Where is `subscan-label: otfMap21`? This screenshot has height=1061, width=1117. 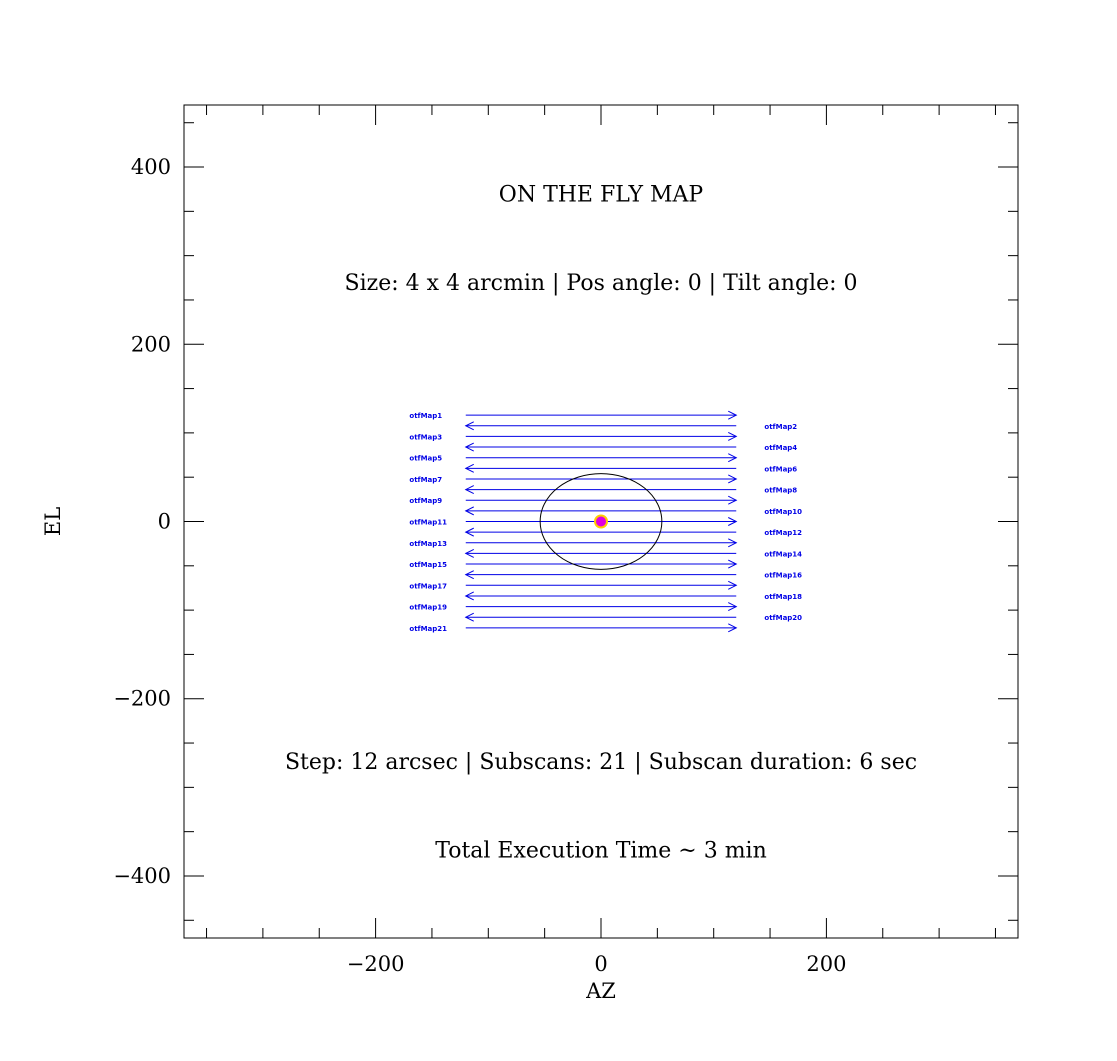 subscan-label: otfMap21 is located at coordinates (428, 629).